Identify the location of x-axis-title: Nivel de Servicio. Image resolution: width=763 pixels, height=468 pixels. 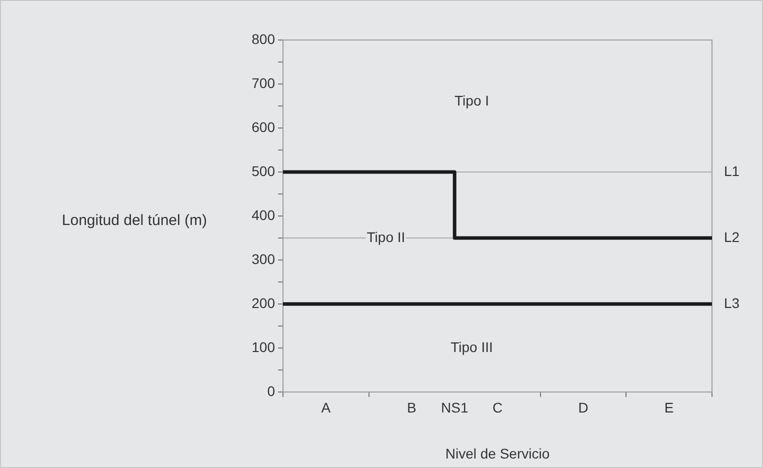
(497, 453).